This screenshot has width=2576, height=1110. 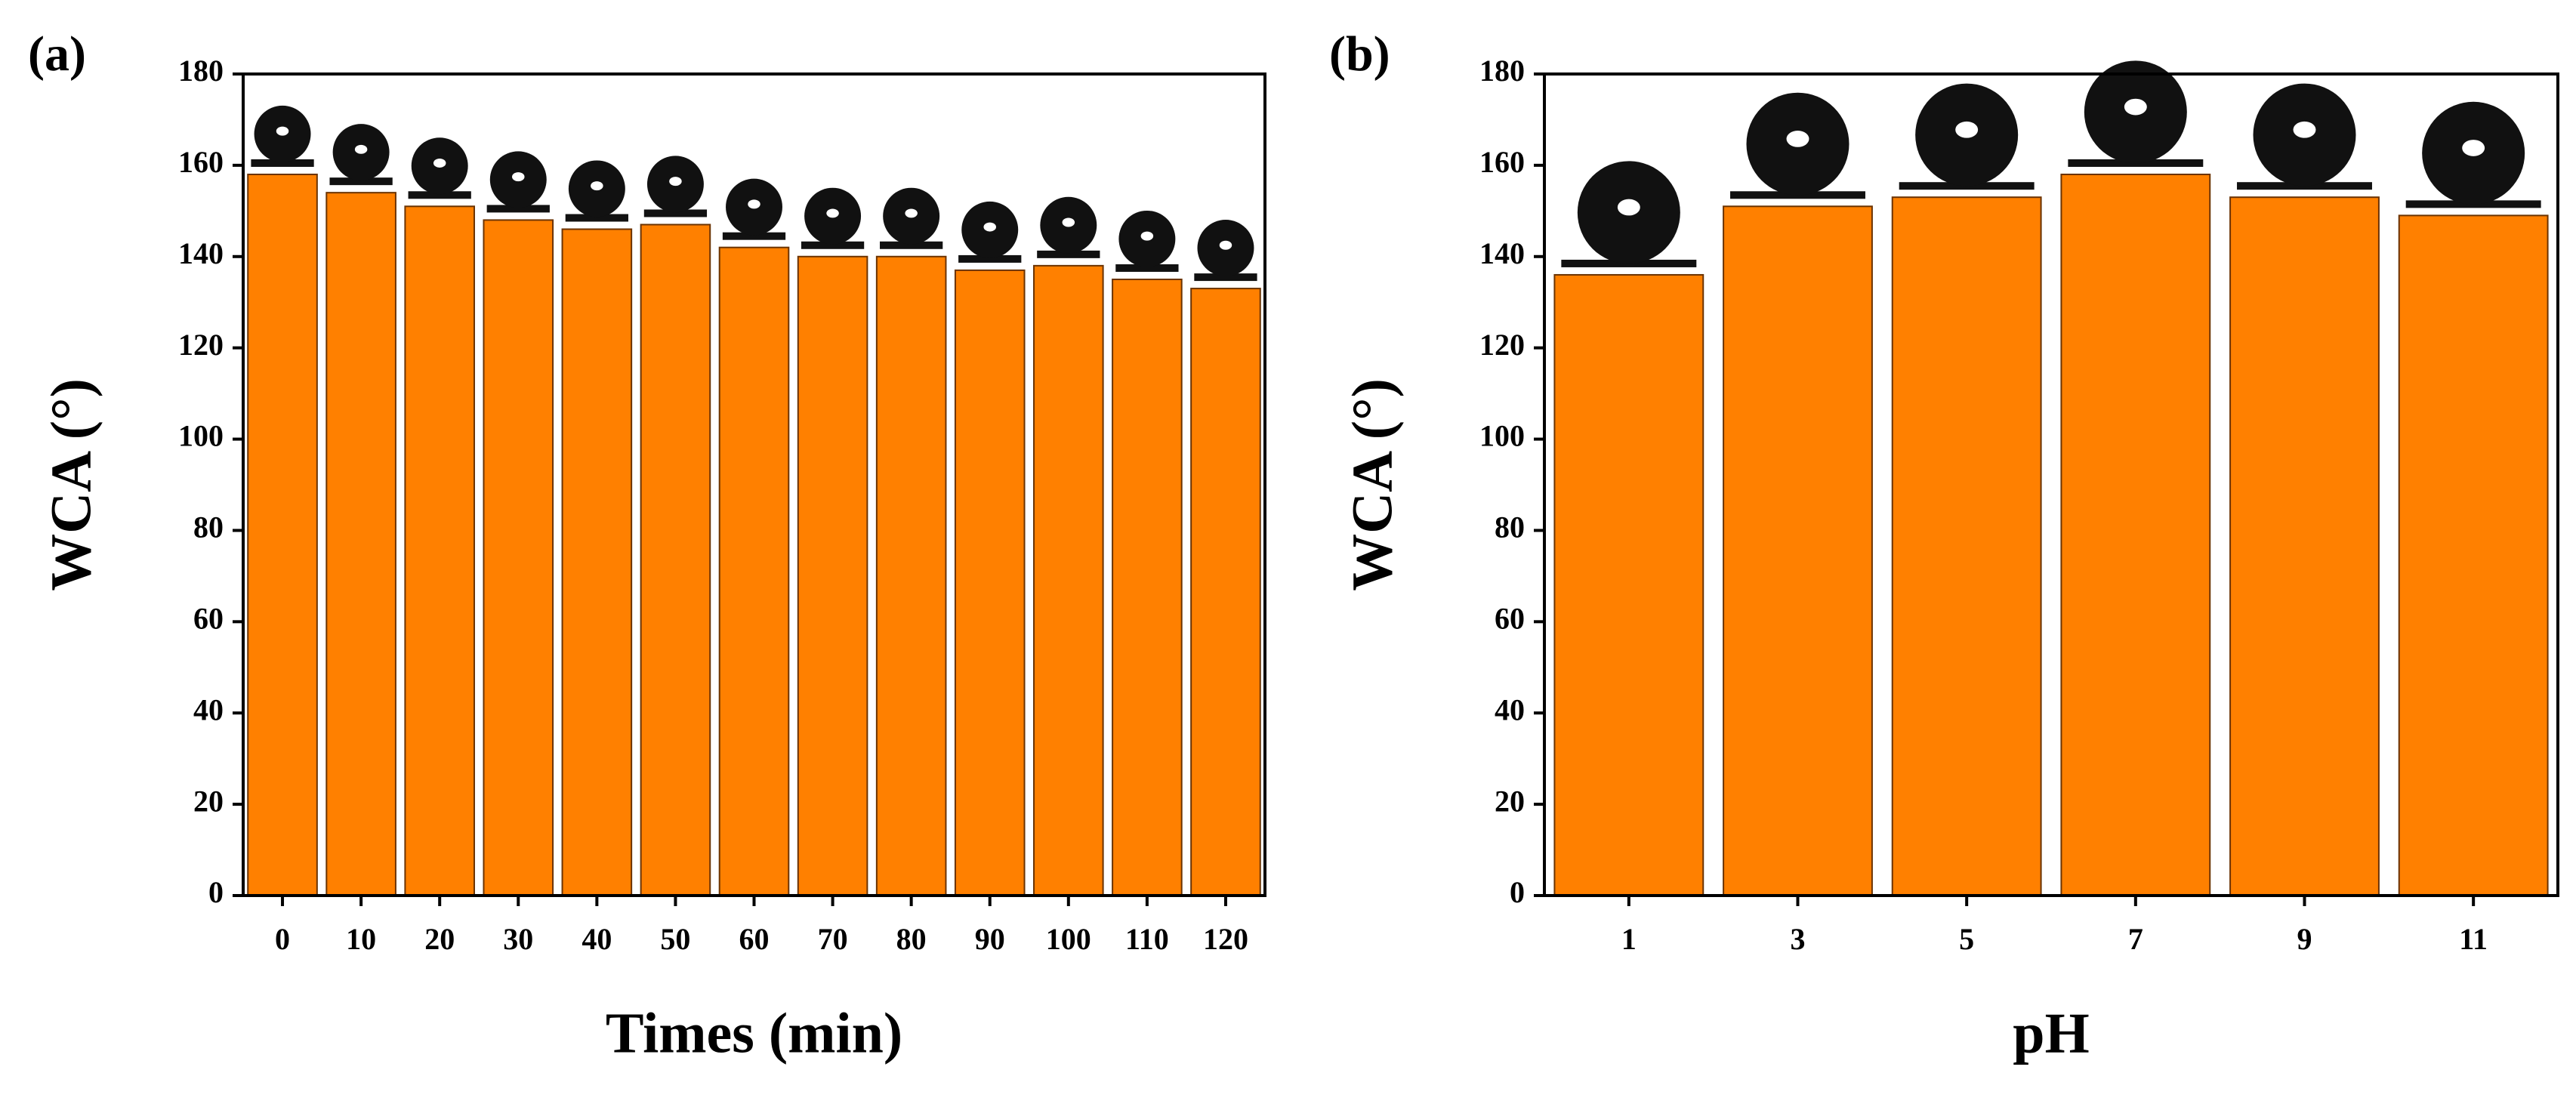 What do you see at coordinates (754, 939) in the screenshot?
I see `x-tick-label: 60` at bounding box center [754, 939].